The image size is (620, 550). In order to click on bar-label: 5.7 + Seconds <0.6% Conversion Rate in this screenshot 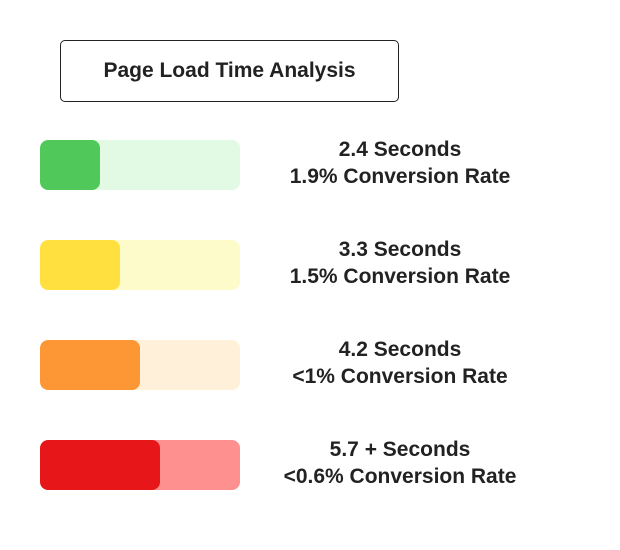, I will do `click(400, 463)`.